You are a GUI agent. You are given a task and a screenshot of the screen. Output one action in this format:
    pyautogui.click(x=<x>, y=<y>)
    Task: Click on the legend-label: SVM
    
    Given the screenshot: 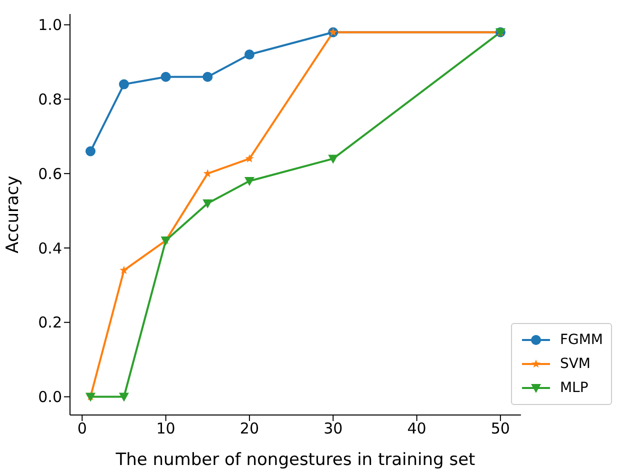 What is the action you would take?
    pyautogui.click(x=575, y=364)
    